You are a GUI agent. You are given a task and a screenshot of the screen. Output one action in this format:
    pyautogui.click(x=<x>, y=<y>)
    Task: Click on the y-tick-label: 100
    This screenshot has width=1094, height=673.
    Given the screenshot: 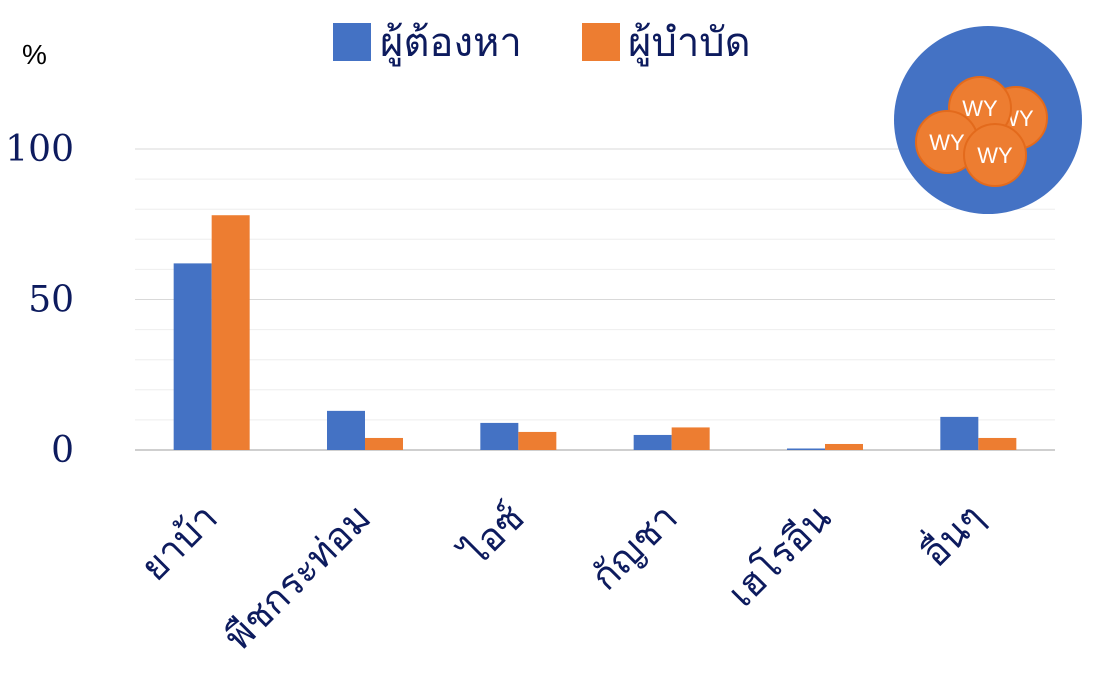 What is the action you would take?
    pyautogui.click(x=39, y=149)
    